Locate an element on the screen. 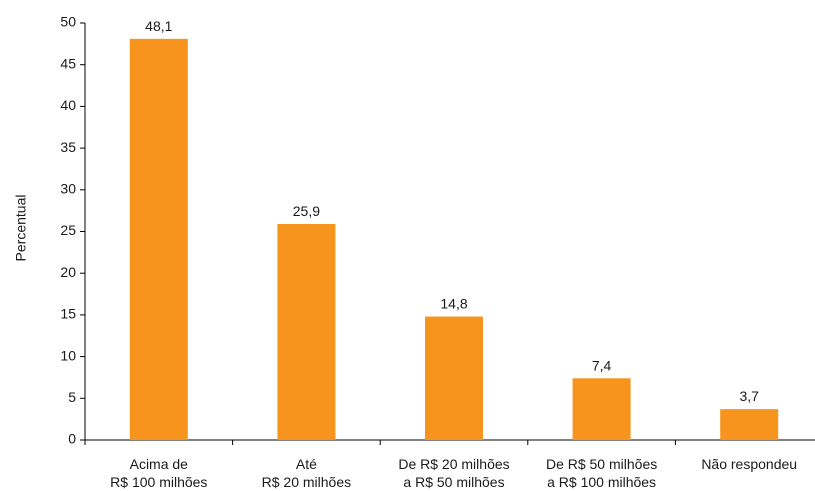 This screenshot has width=815, height=491. category-label: De R$ 20 milhões is located at coordinates (453, 464).